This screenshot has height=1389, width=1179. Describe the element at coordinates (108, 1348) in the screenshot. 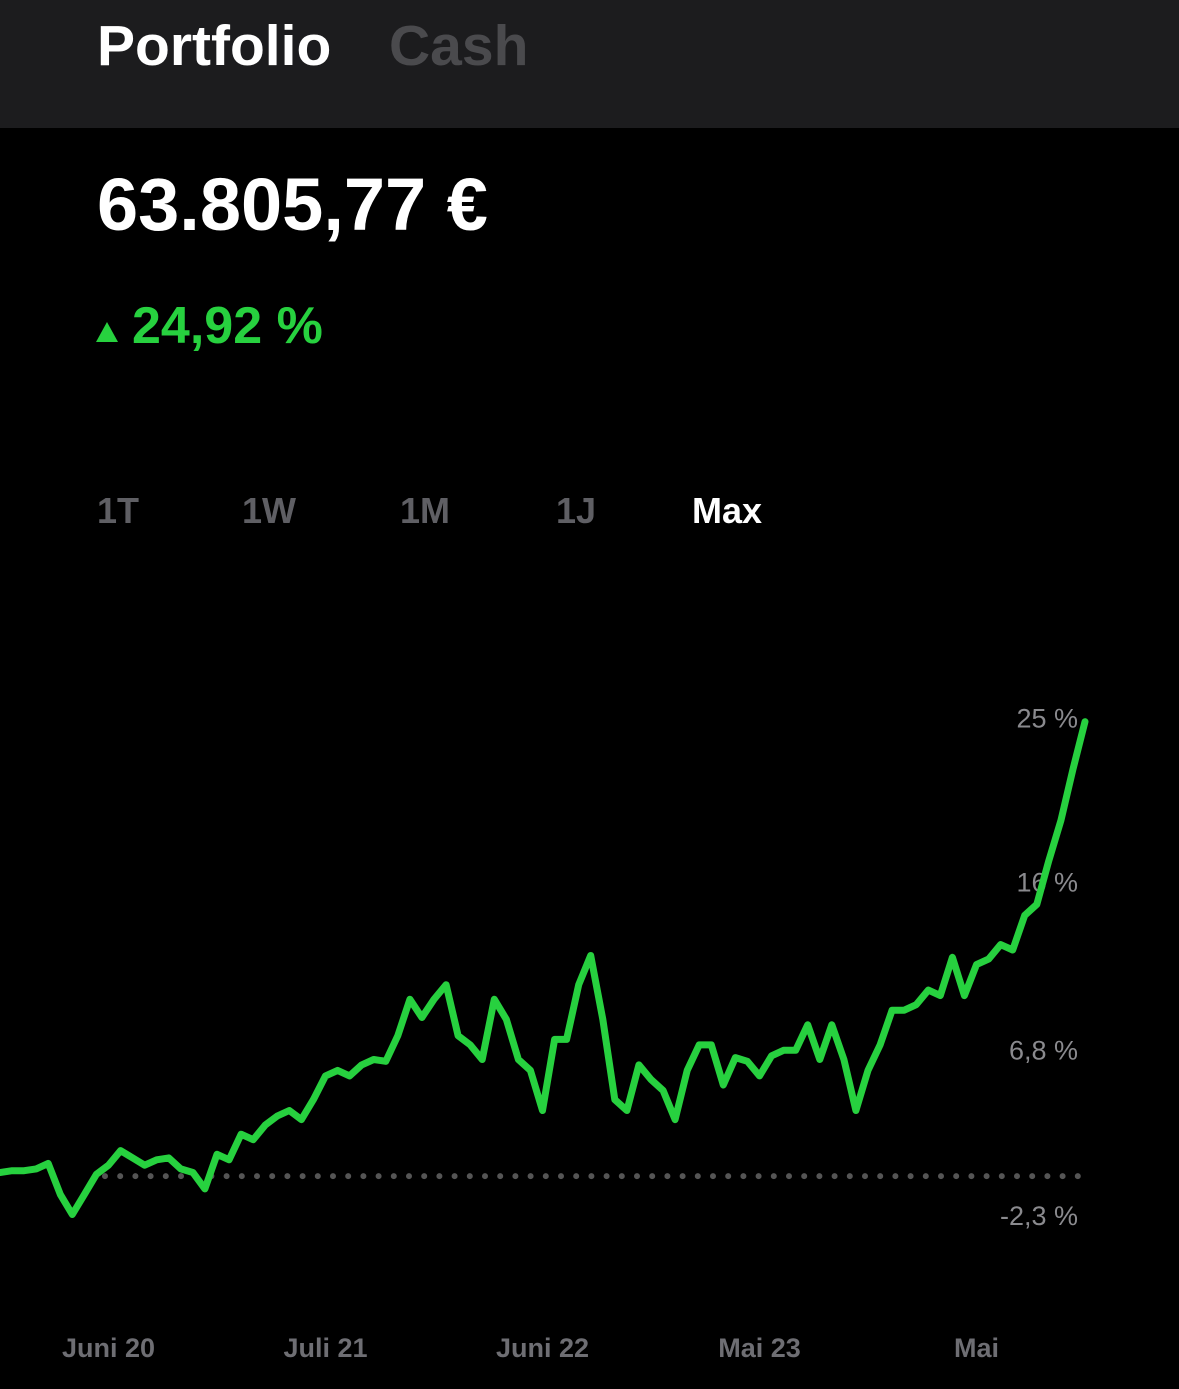

I see `x-tick-label: Juni 20` at that location.